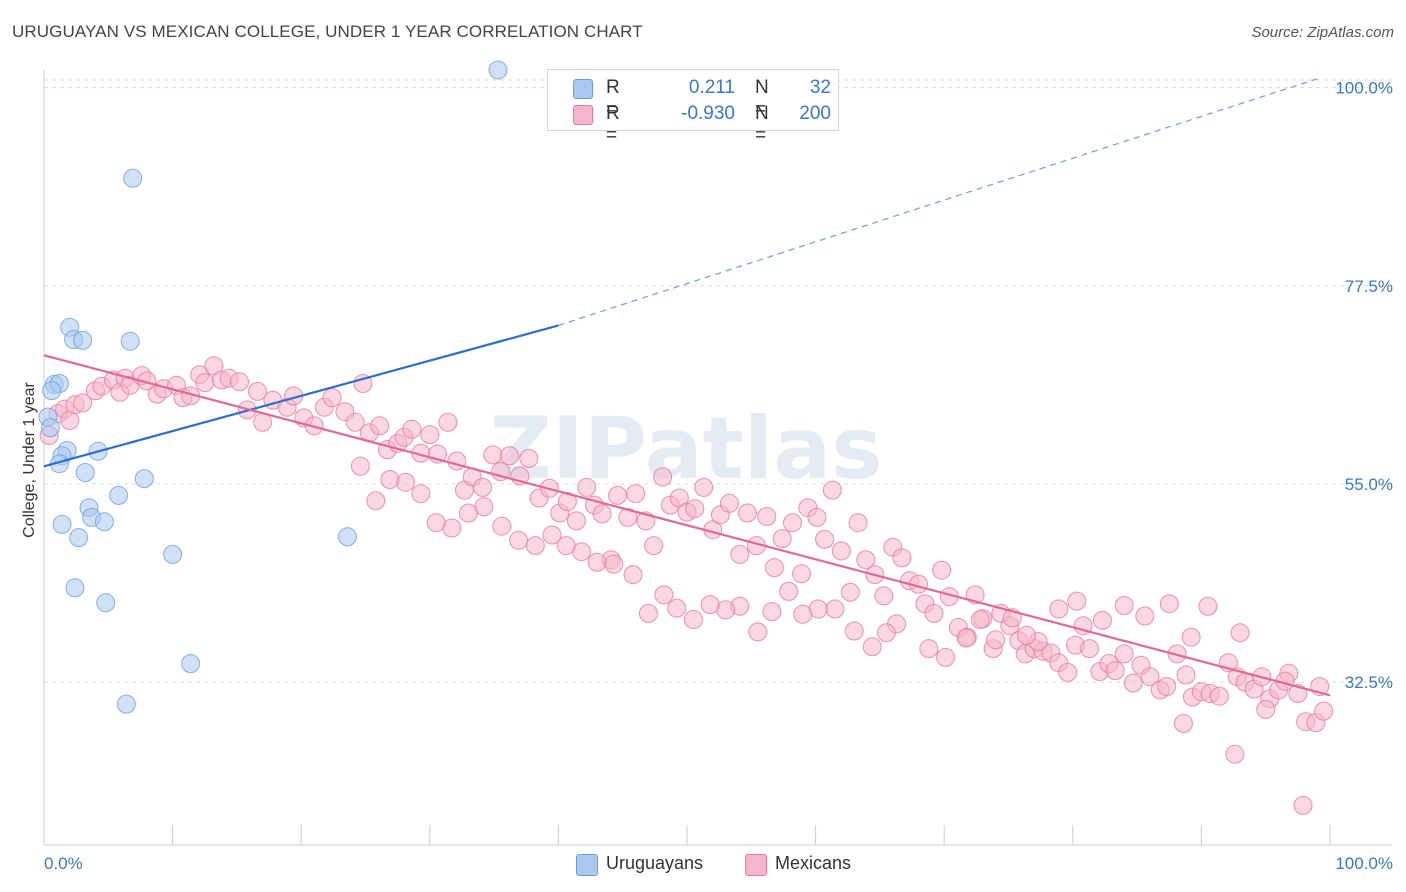 The height and width of the screenshot is (892, 1406). What do you see at coordinates (820, 87) in the screenshot?
I see `n-value: 32` at bounding box center [820, 87].